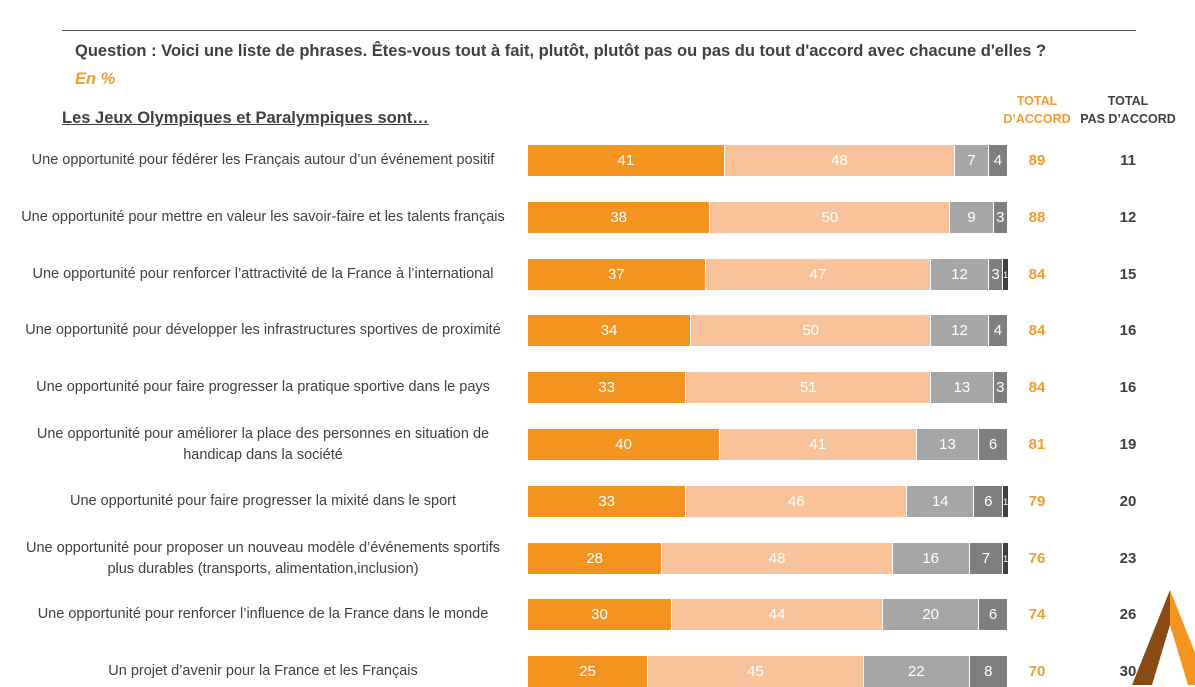 The image size is (1195, 687). I want to click on total-agree-value: 74, so click(1037, 614).